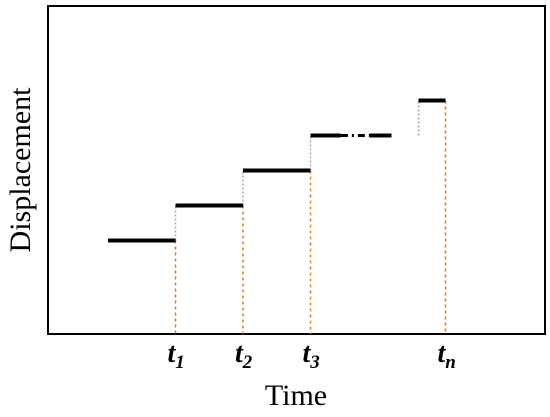 The image size is (550, 417). I want to click on x-axis-label: Time, so click(296, 395).